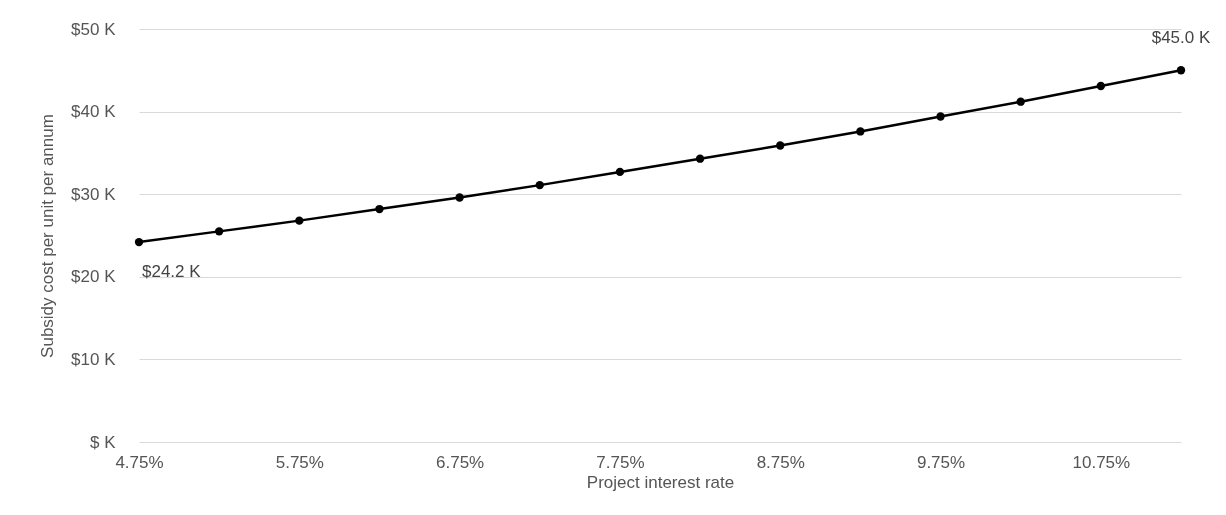 The image size is (1226, 515). I want to click on y-tick-label: $30 K, so click(94, 194).